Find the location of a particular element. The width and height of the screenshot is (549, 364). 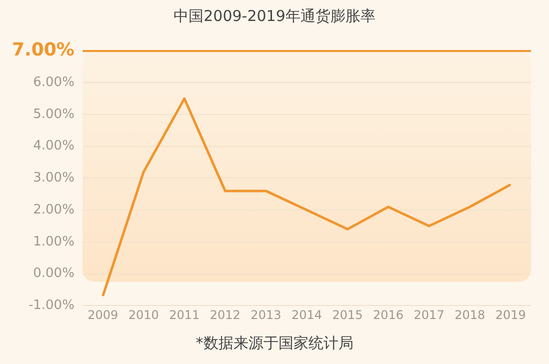

x-tick-label: 2013 is located at coordinates (266, 315).